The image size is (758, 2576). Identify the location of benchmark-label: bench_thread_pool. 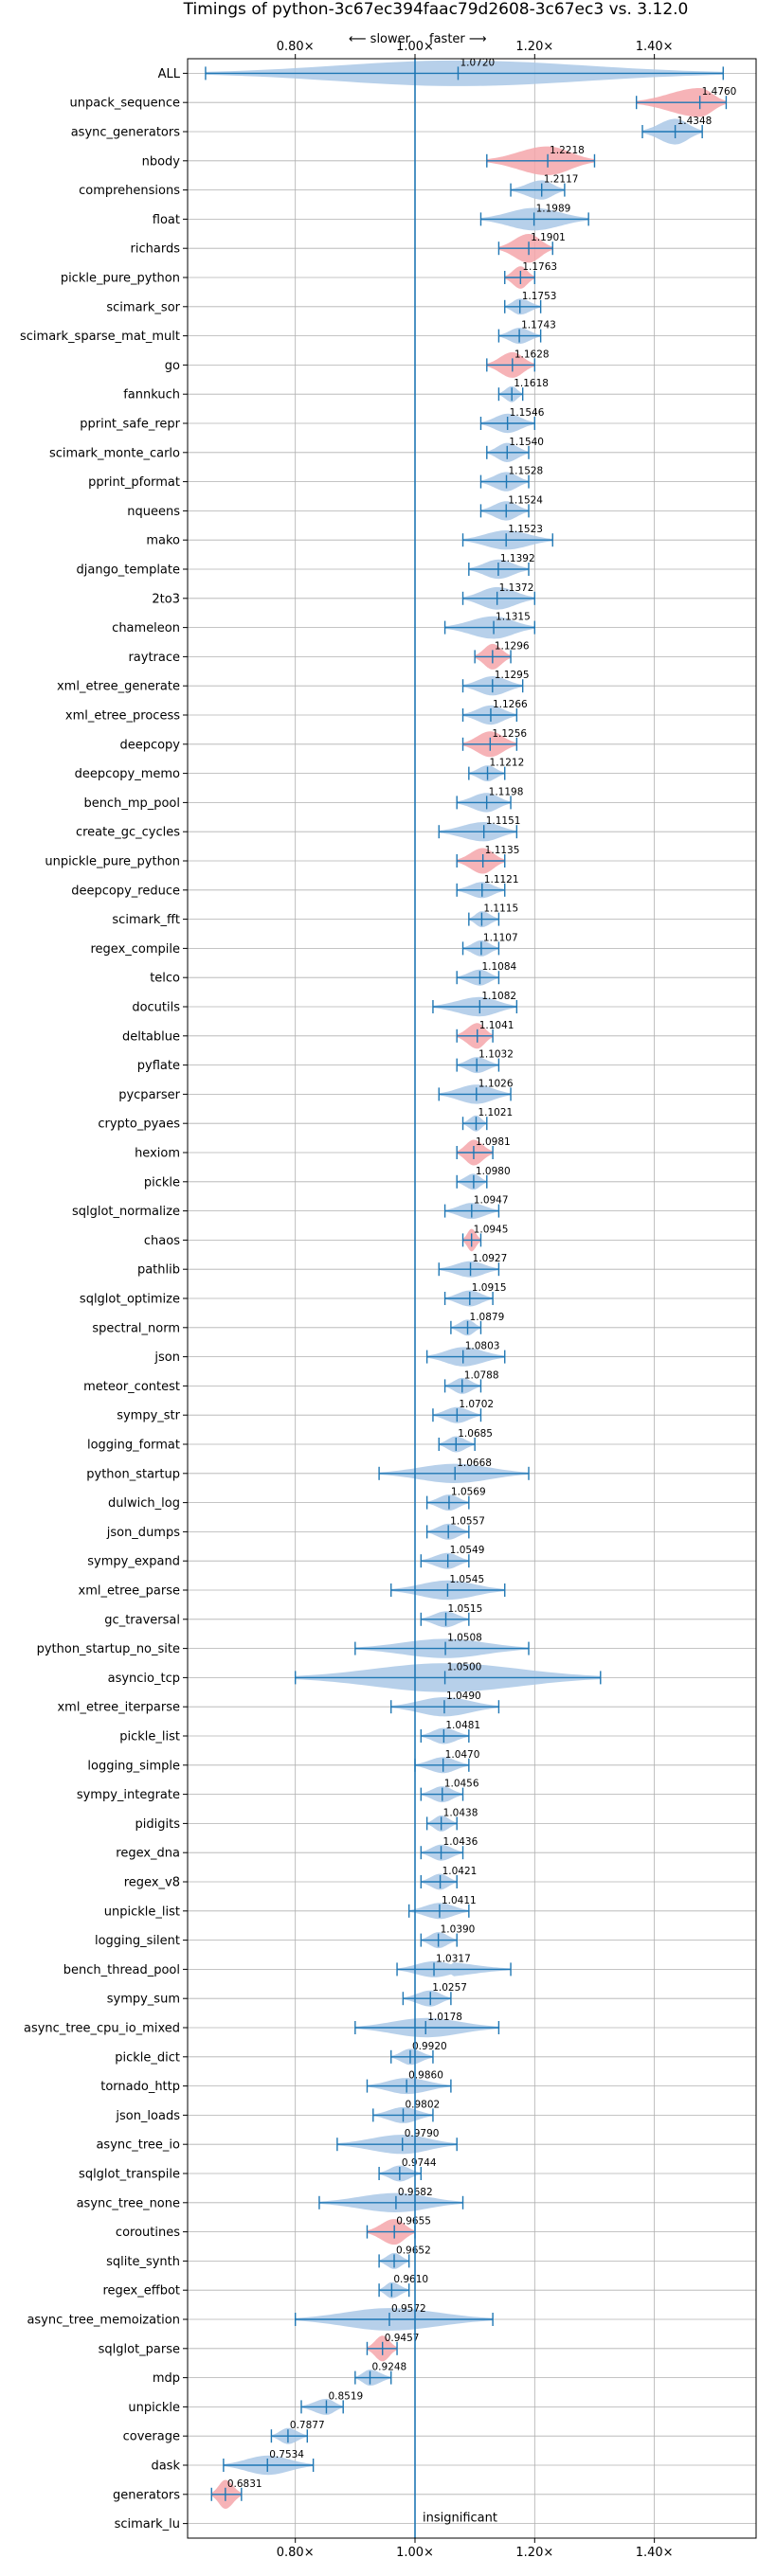
(121, 1970).